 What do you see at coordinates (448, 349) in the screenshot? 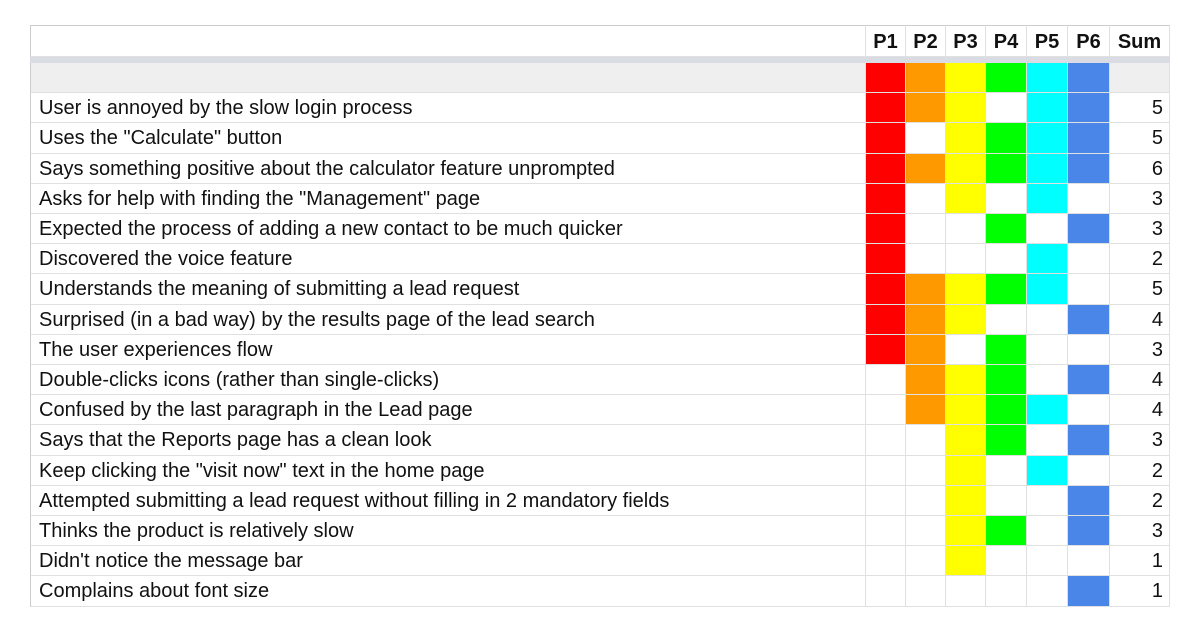
I see `row-label: The user experiences flow` at bounding box center [448, 349].